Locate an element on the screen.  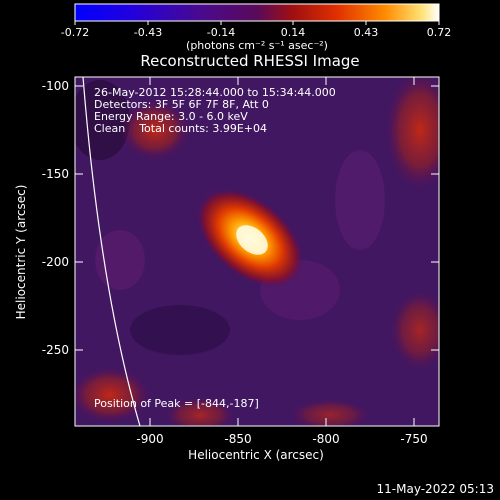
x-tick-label: -800 is located at coordinates (326, 439).